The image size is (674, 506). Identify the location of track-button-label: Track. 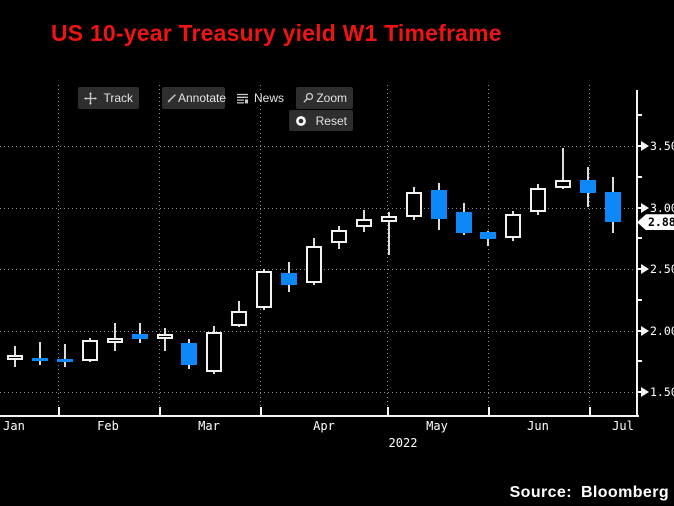
(118, 98).